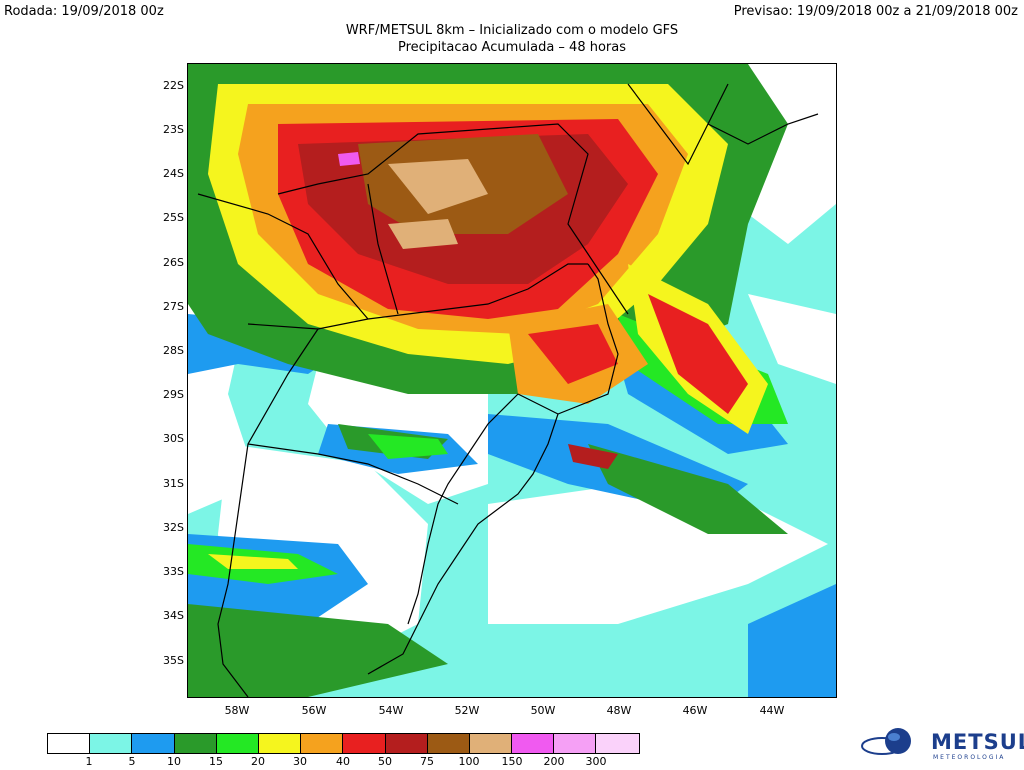  What do you see at coordinates (173, 438) in the screenshot?
I see `lat-label-30s: 30S` at bounding box center [173, 438].